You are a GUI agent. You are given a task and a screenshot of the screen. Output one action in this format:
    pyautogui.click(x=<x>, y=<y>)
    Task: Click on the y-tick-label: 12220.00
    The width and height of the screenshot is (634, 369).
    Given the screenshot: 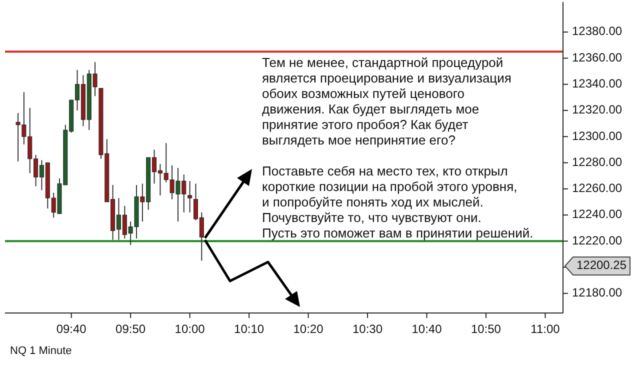 What is the action you would take?
    pyautogui.click(x=597, y=240)
    